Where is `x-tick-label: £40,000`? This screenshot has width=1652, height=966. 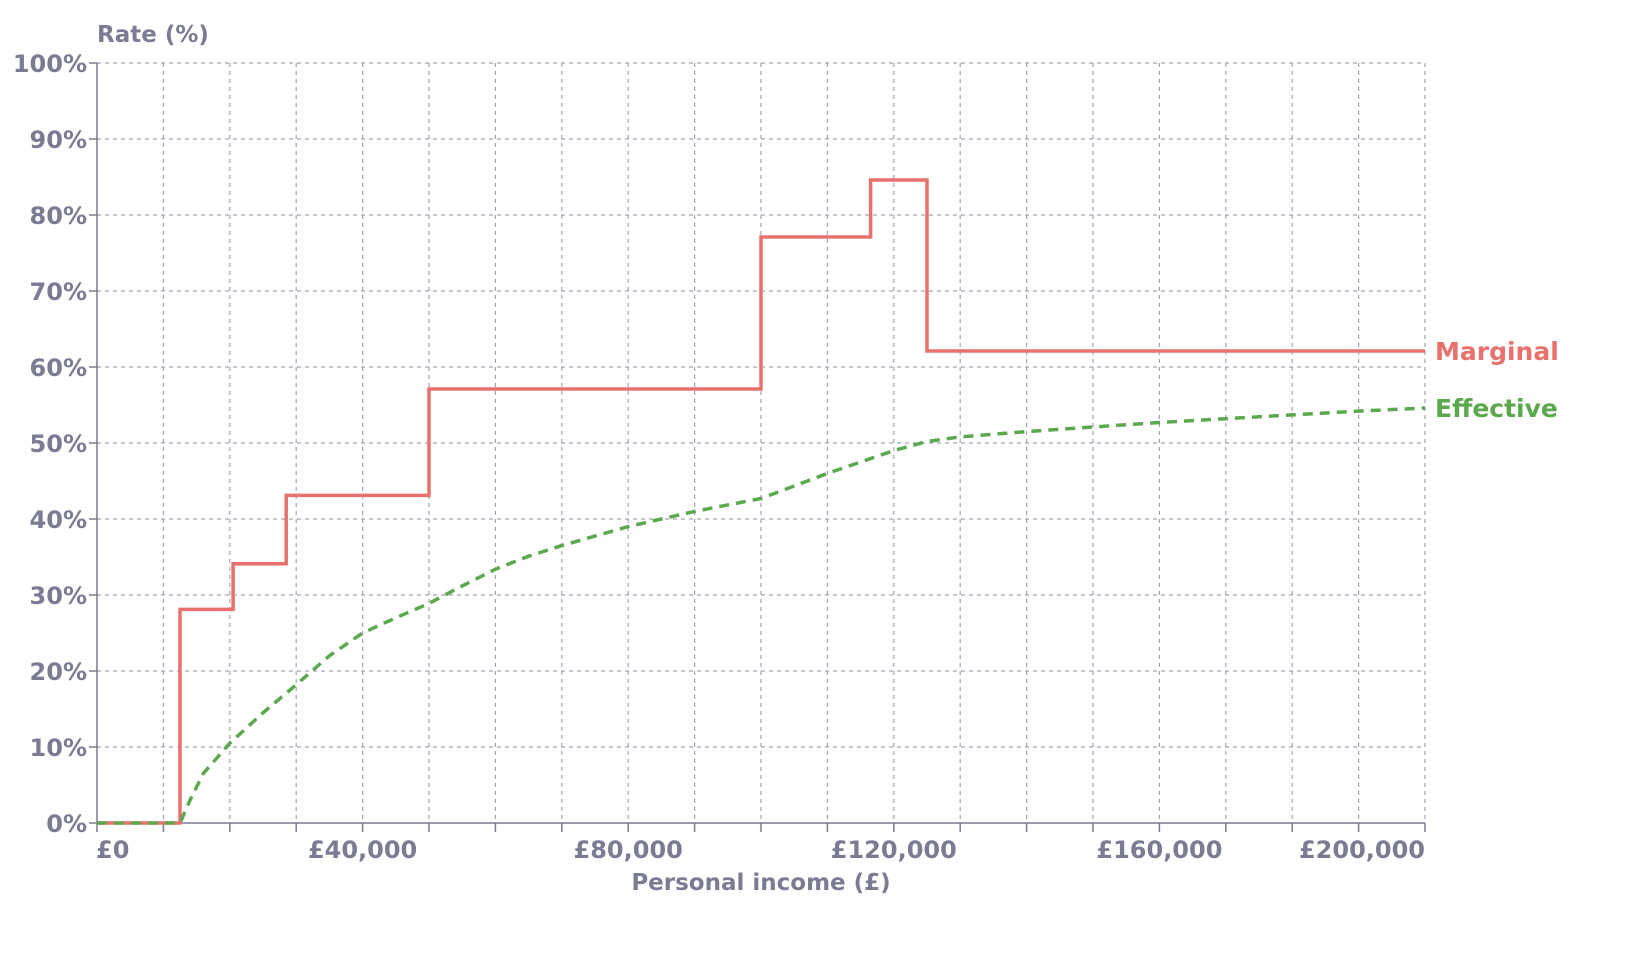 x-tick-label: £40,000 is located at coordinates (362, 850).